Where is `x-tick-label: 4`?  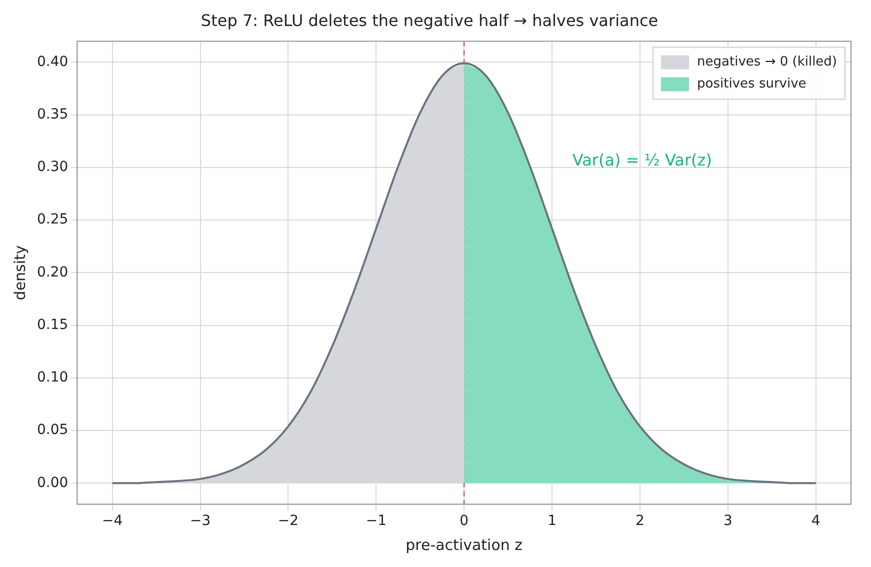
x-tick-label: 4 is located at coordinates (815, 521).